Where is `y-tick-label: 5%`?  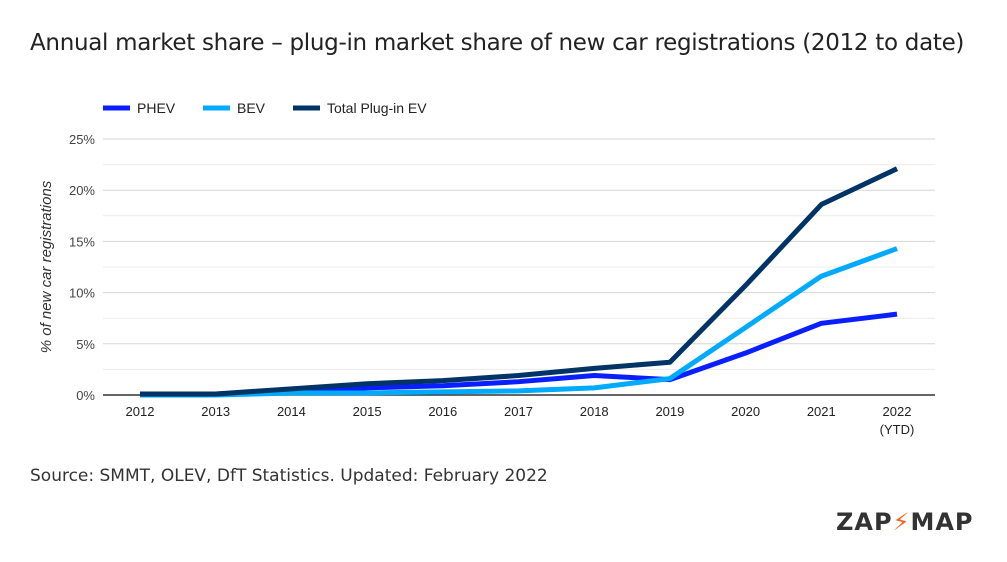
y-tick-label: 5% is located at coordinates (85, 344).